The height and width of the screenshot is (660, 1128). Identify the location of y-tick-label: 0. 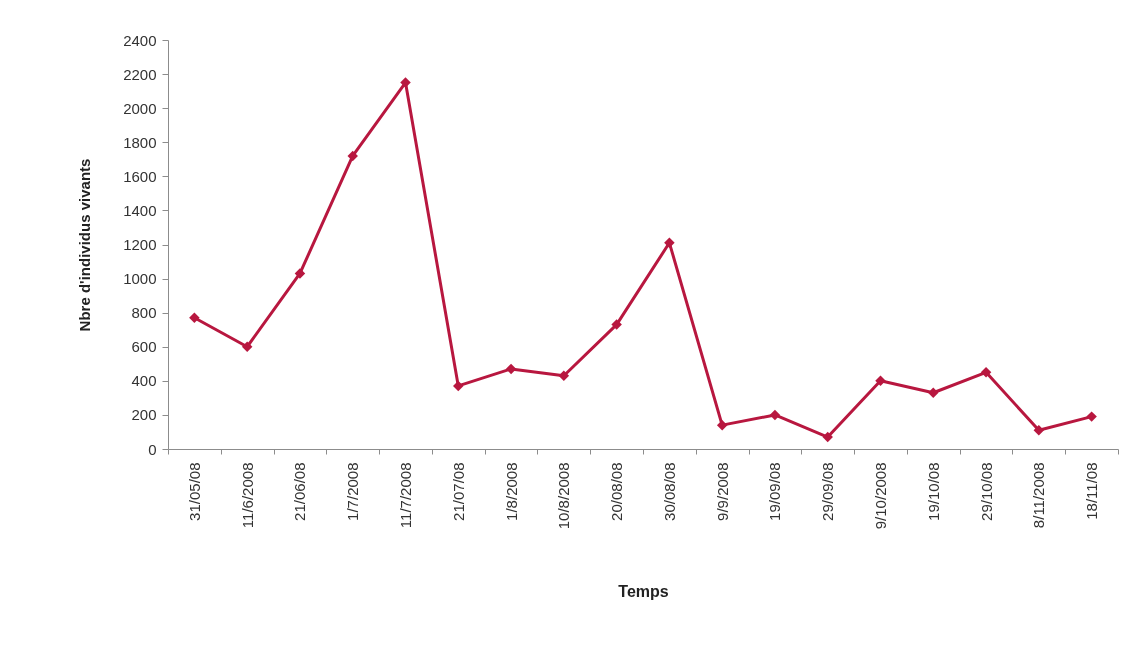
(152, 449).